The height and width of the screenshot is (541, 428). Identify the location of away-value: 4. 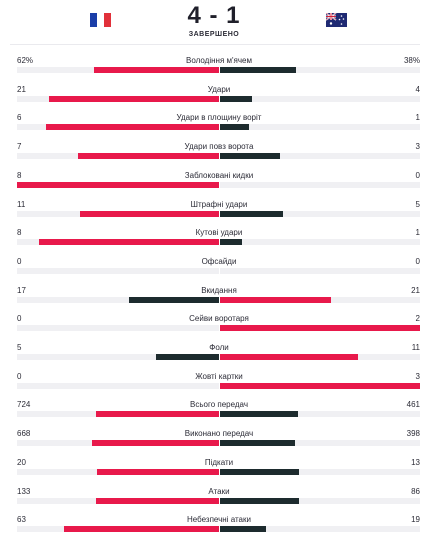
(417, 89).